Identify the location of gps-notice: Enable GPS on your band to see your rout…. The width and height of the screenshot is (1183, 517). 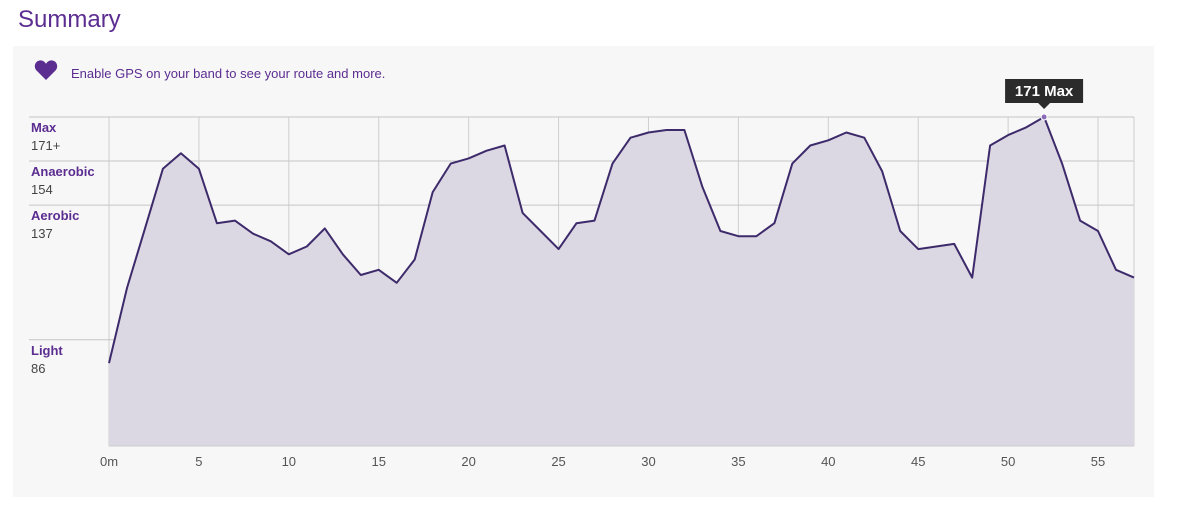
(209, 69).